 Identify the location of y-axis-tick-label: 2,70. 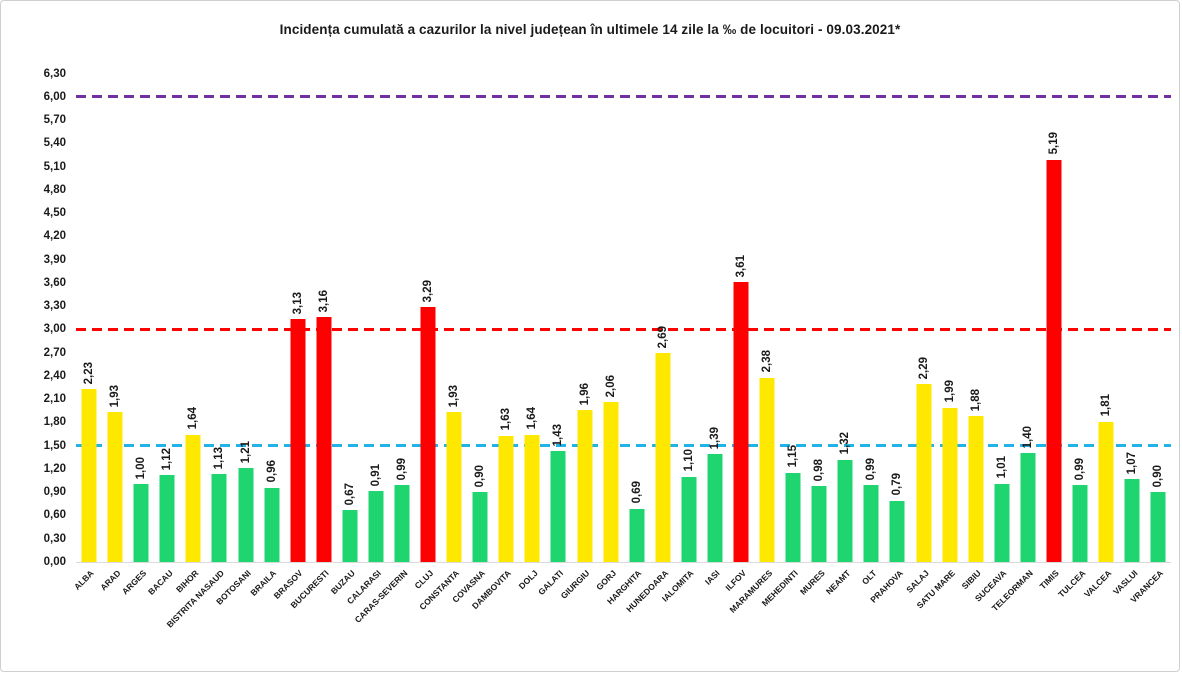
(54, 352).